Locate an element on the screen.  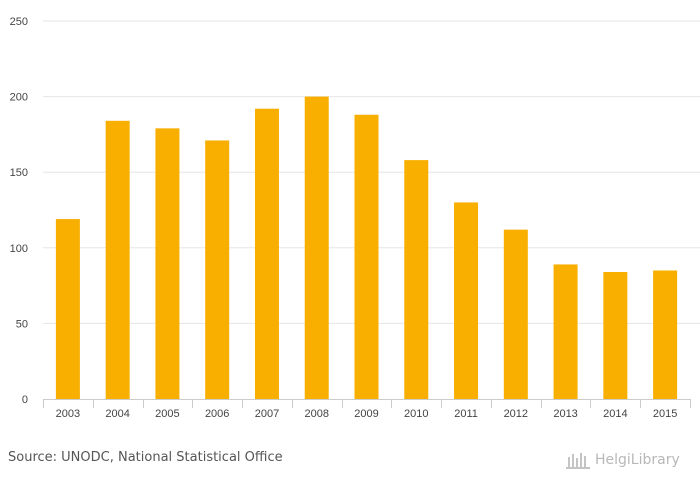
x-tick-label: 2004 is located at coordinates (117, 414).